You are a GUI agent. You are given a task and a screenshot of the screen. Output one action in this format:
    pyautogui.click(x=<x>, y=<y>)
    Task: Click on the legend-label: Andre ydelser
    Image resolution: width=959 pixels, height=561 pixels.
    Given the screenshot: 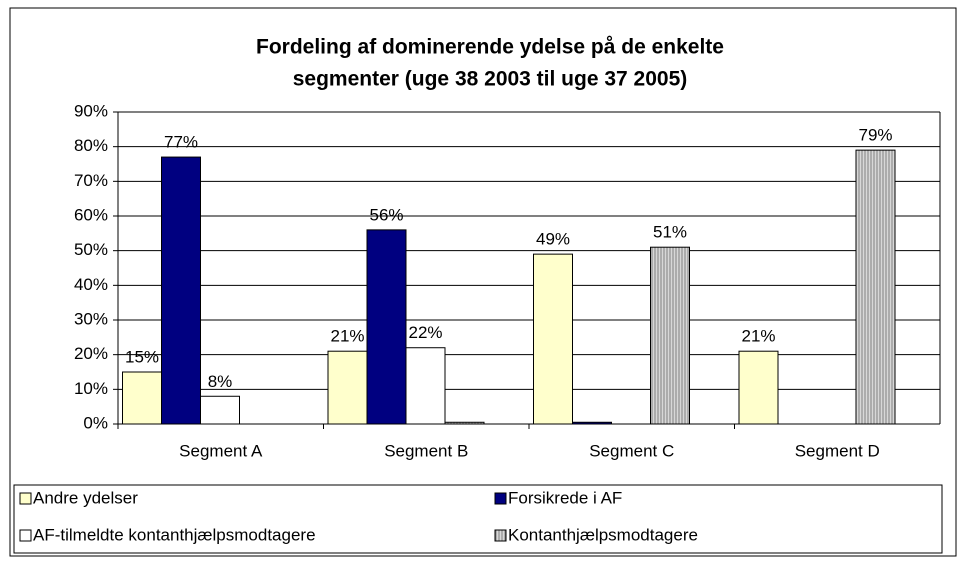 What is the action you would take?
    pyautogui.click(x=85, y=497)
    